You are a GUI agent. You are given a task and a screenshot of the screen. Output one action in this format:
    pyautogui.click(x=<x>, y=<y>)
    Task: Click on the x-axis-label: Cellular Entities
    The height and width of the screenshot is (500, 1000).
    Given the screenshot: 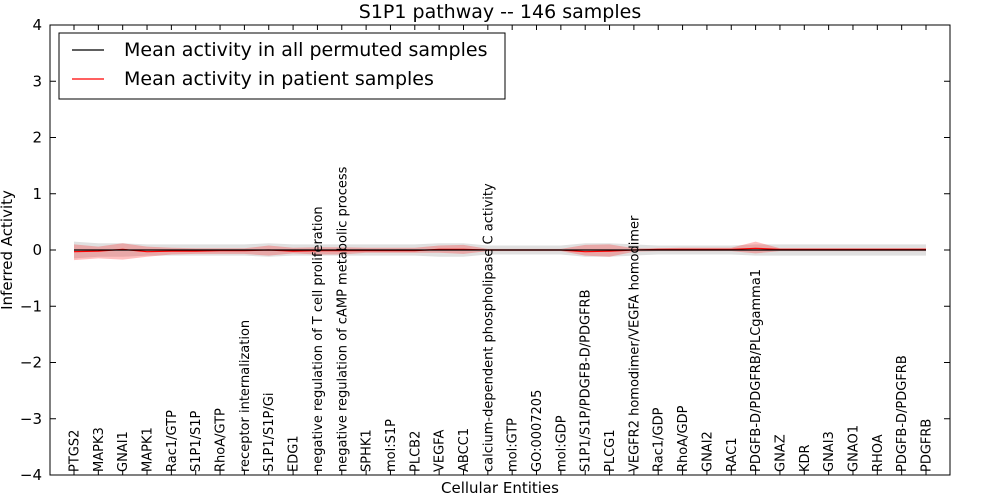 What is the action you would take?
    pyautogui.click(x=500, y=488)
    